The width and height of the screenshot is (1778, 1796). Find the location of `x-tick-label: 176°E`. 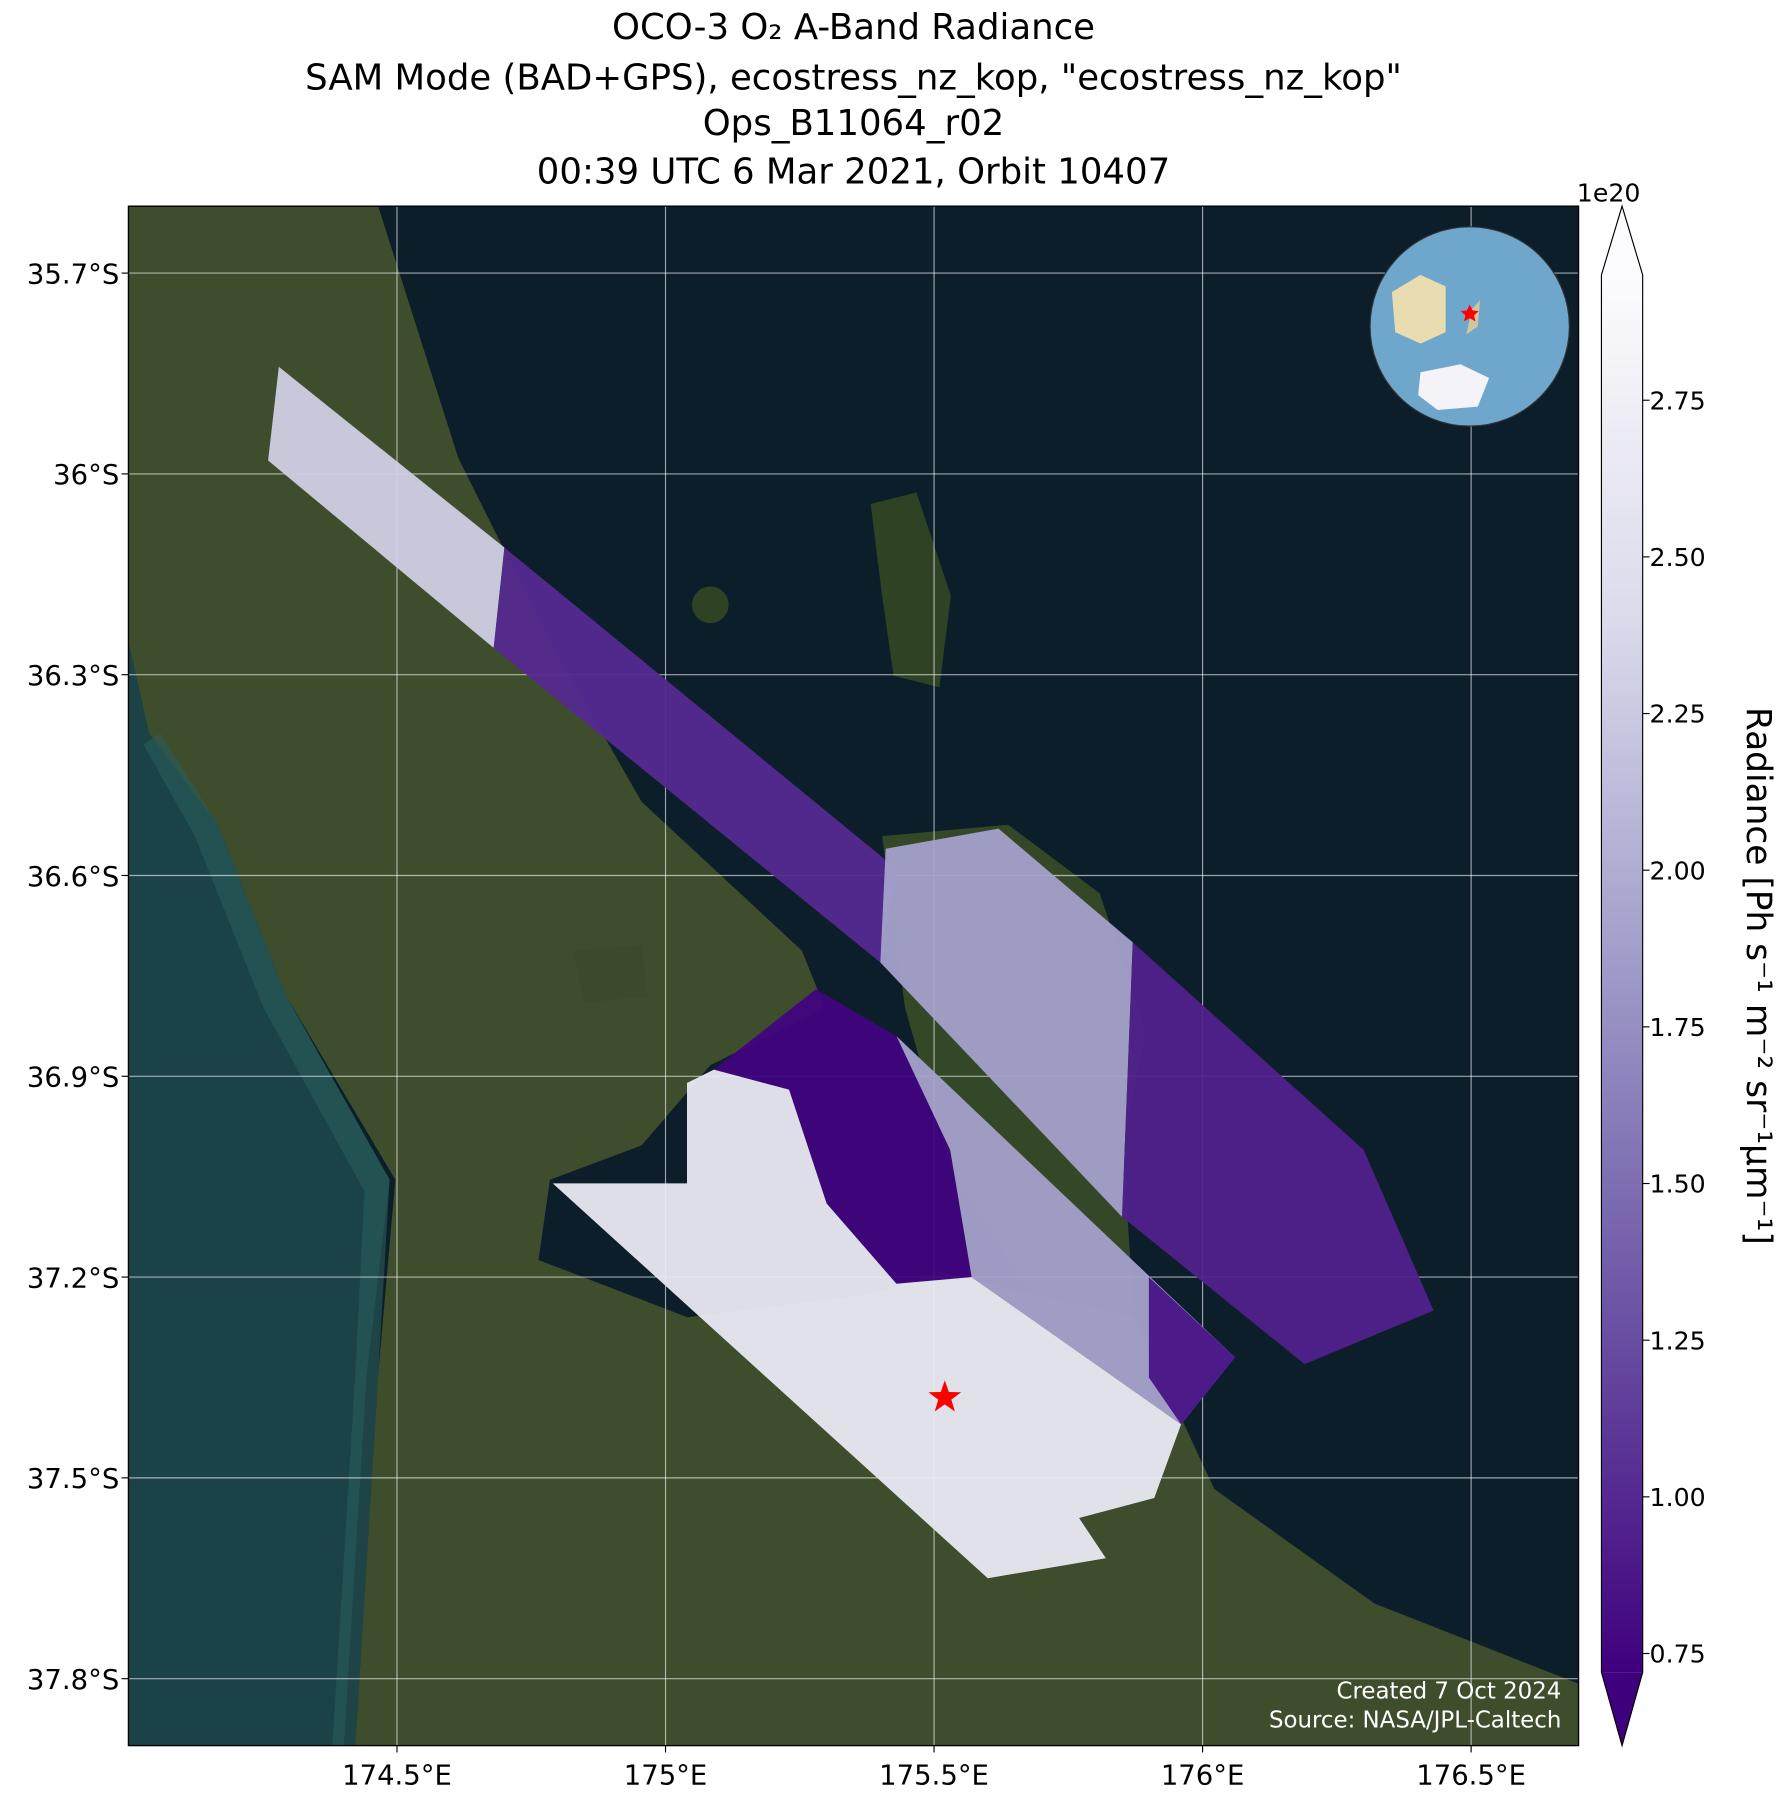

x-tick-label: 176°E is located at coordinates (1203, 1776).